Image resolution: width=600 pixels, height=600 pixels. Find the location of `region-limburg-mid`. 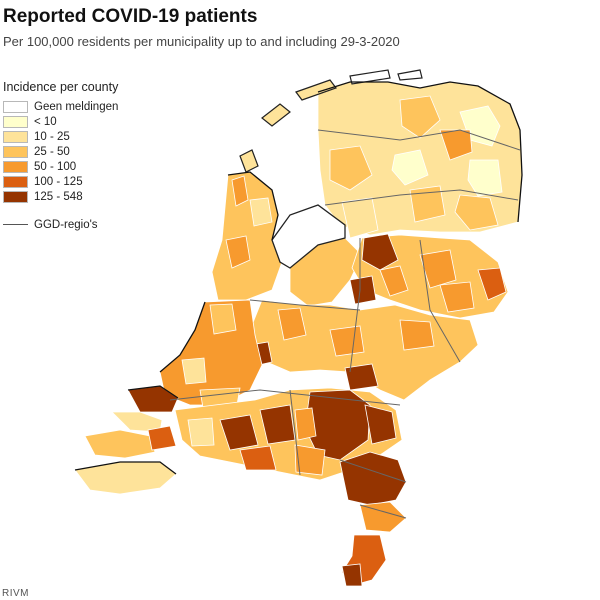

region-limburg-mid is located at coordinates (383, 517).